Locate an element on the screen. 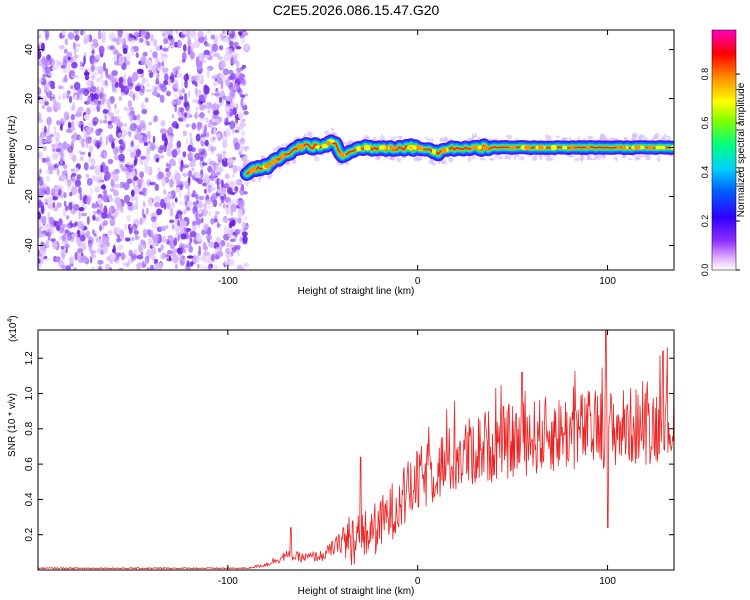  spectrogram-noise is located at coordinates (144, 150).